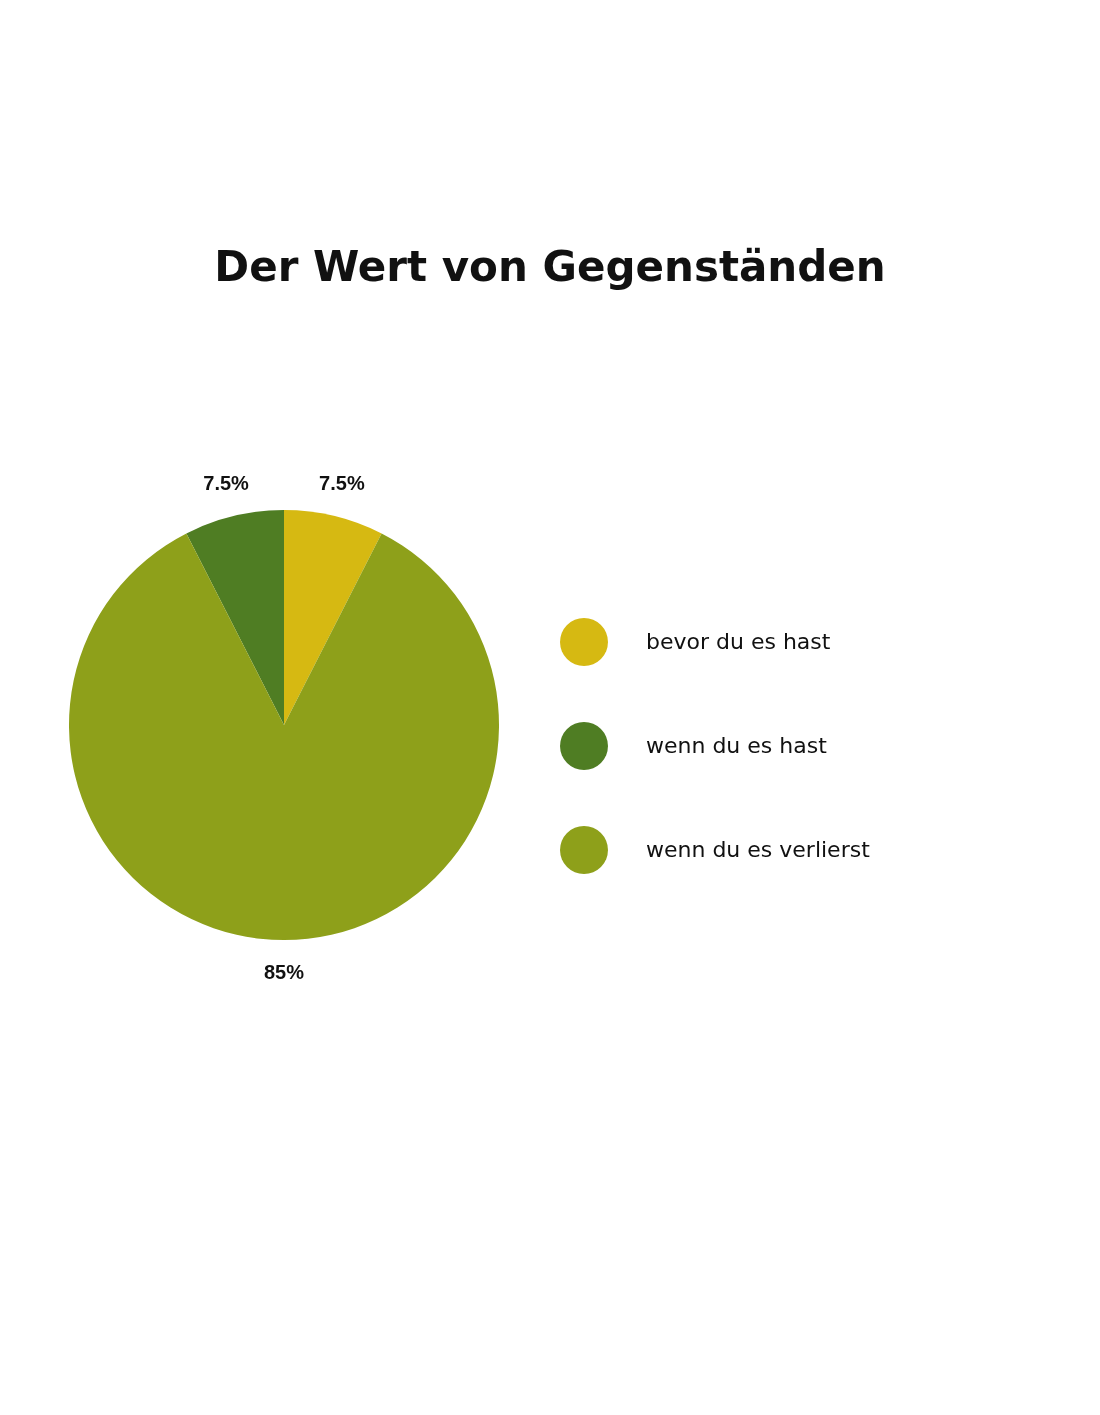  Describe the element at coordinates (737, 745) in the screenshot. I see `legend-label: wenn du es hast` at that location.